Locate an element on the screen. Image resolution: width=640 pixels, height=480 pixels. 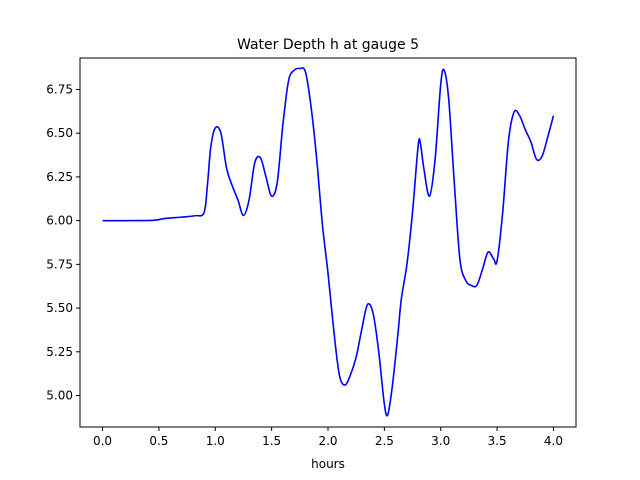
x-tick-label: 3.0 is located at coordinates (440, 441).